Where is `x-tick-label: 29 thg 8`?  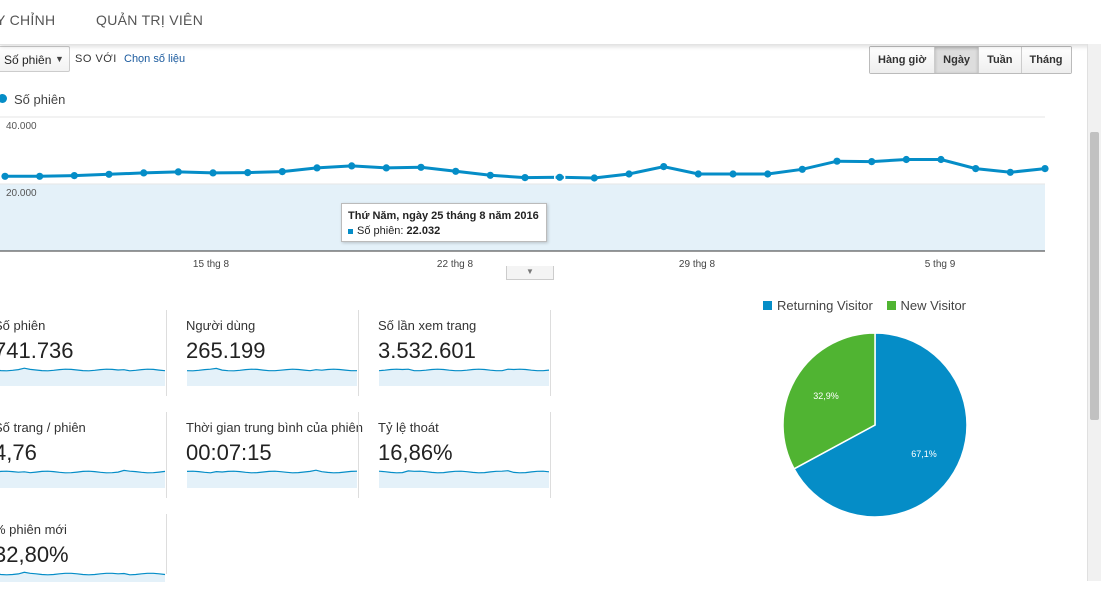 x-tick-label: 29 thg 8 is located at coordinates (697, 264).